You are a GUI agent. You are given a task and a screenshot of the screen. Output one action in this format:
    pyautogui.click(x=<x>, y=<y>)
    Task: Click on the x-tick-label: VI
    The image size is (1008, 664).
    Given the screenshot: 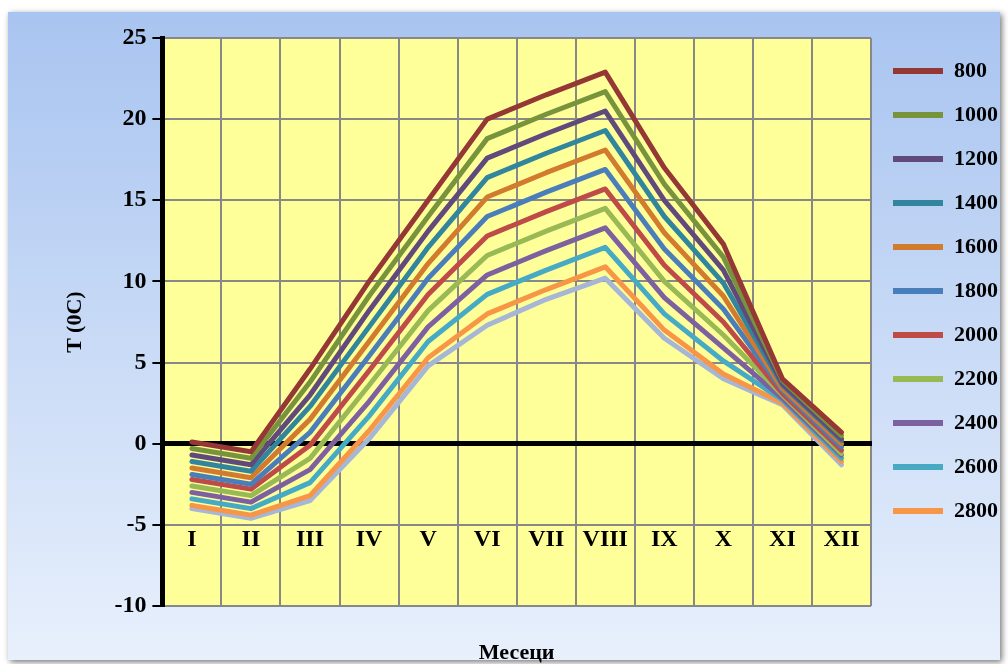 What is the action you would take?
    pyautogui.click(x=487, y=538)
    